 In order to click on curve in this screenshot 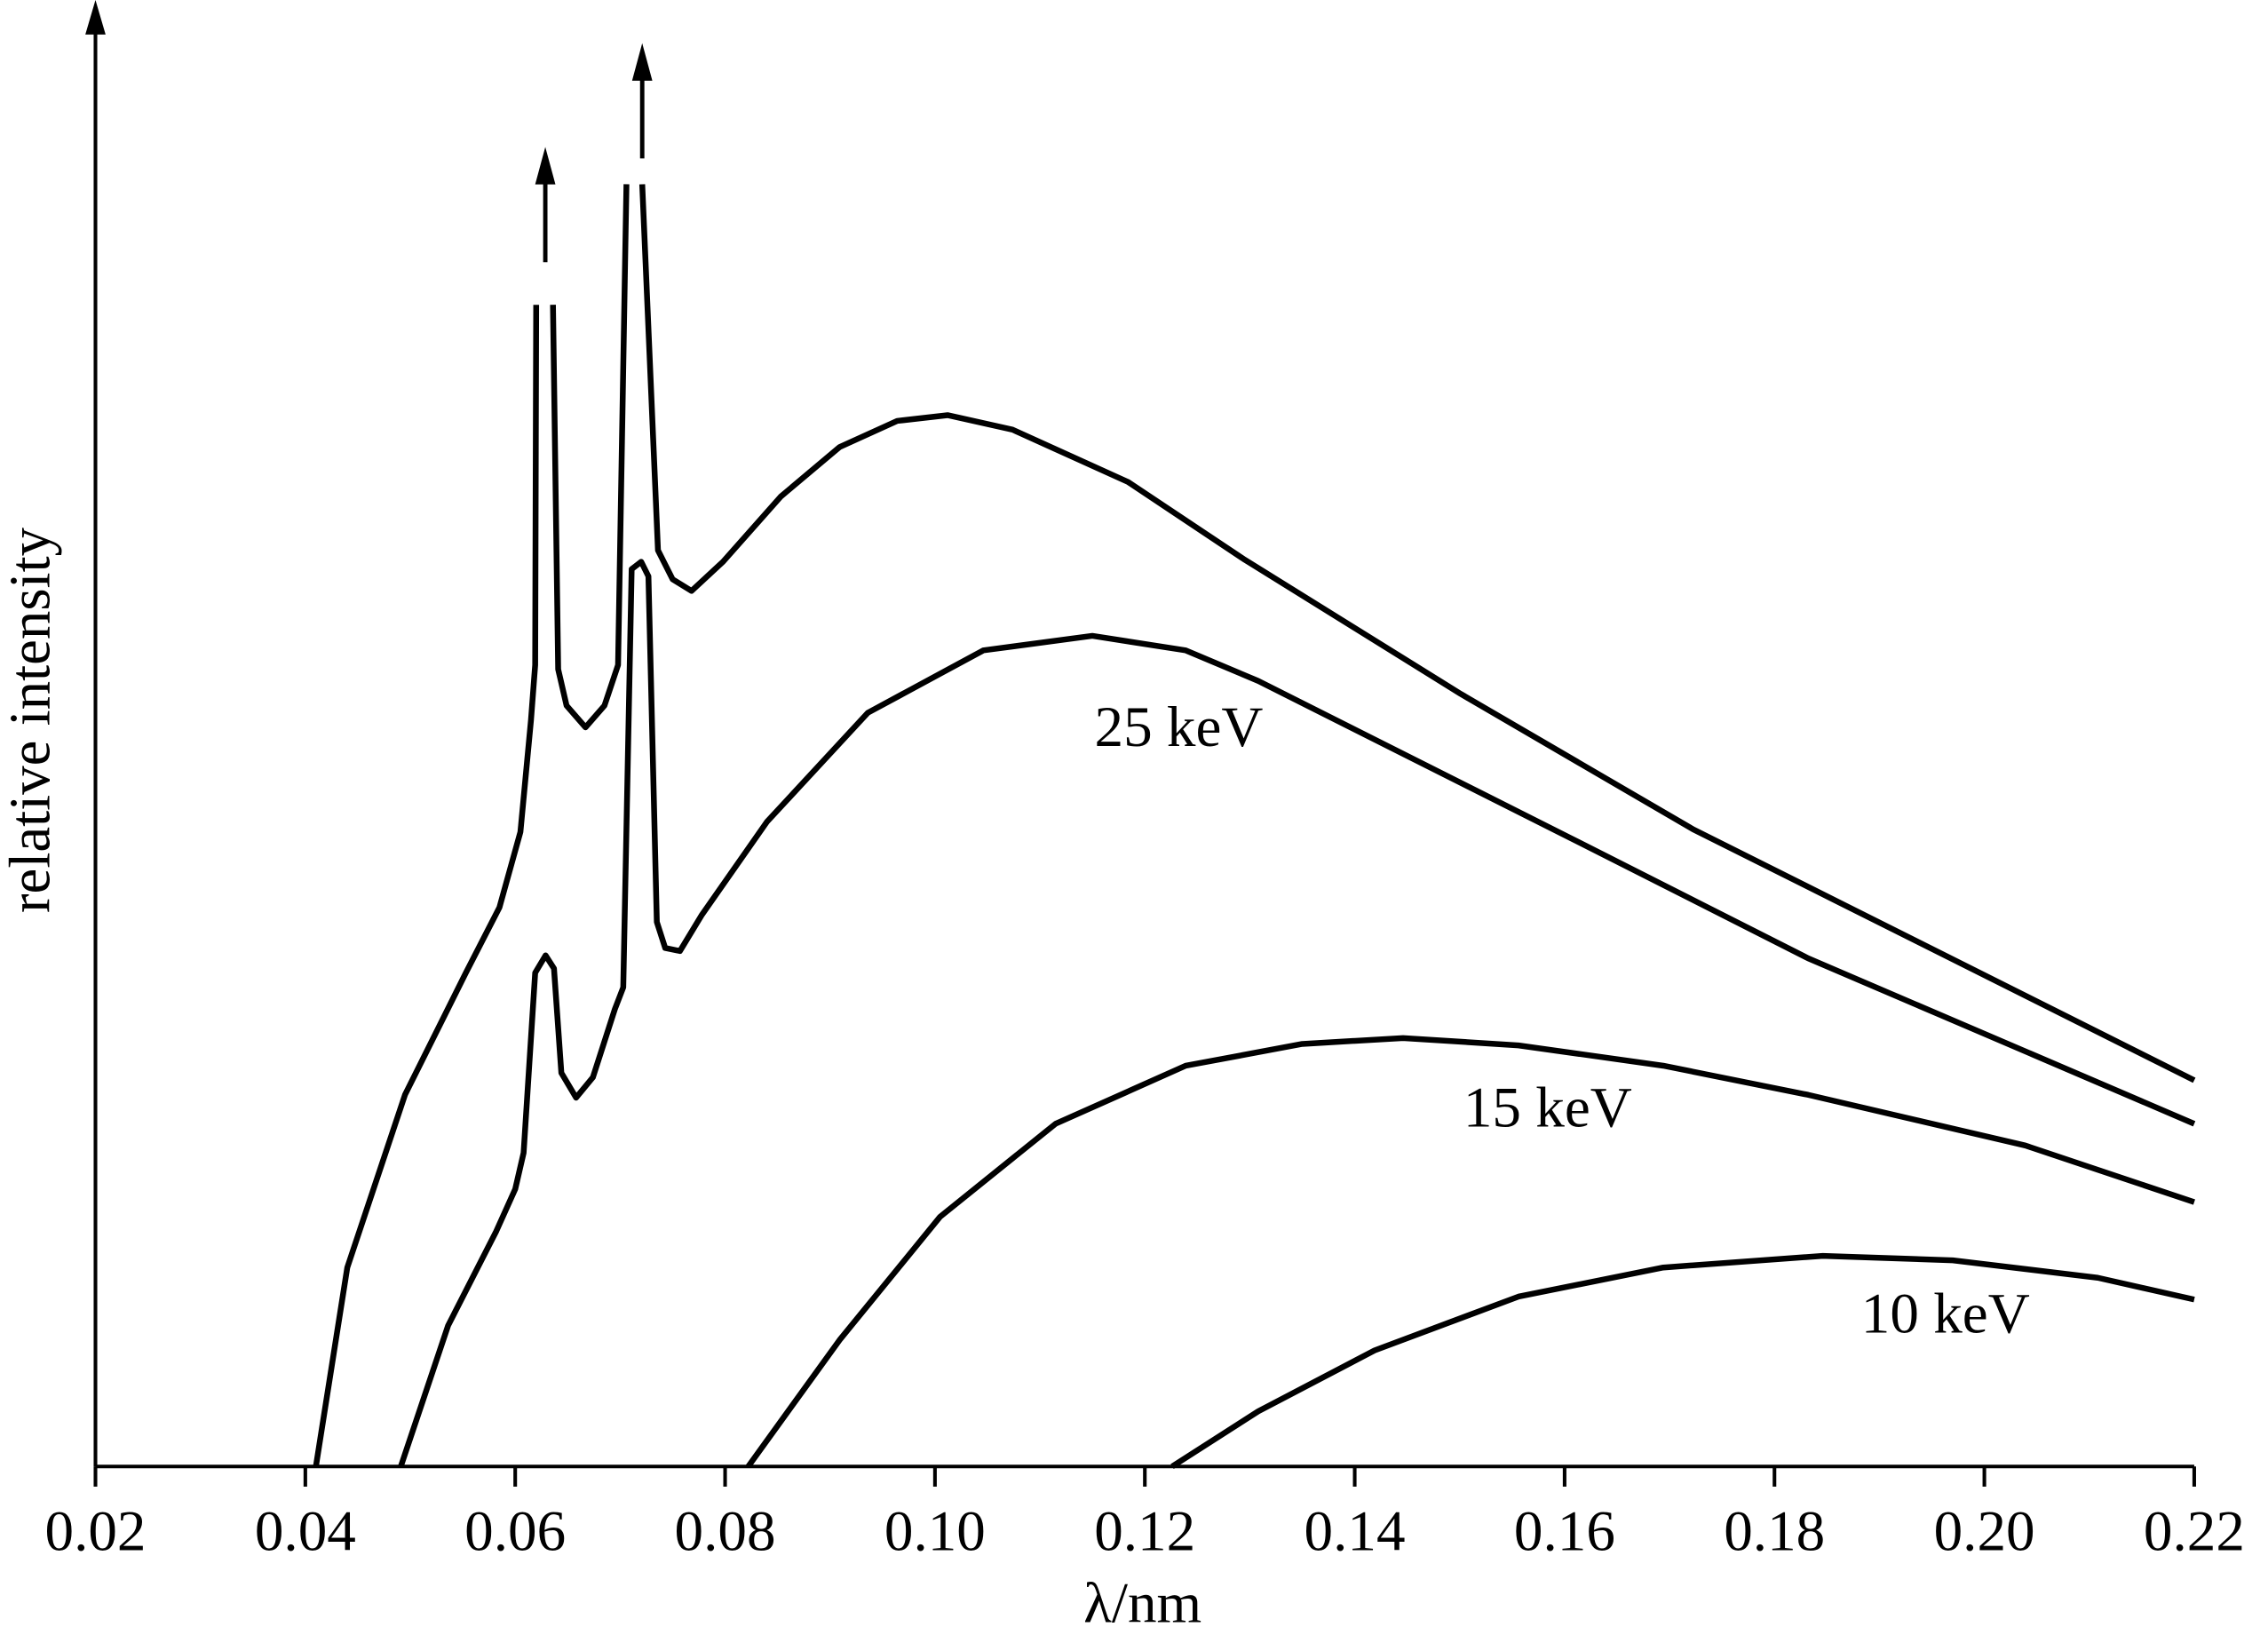, I will do `click(1683, 1360)`.